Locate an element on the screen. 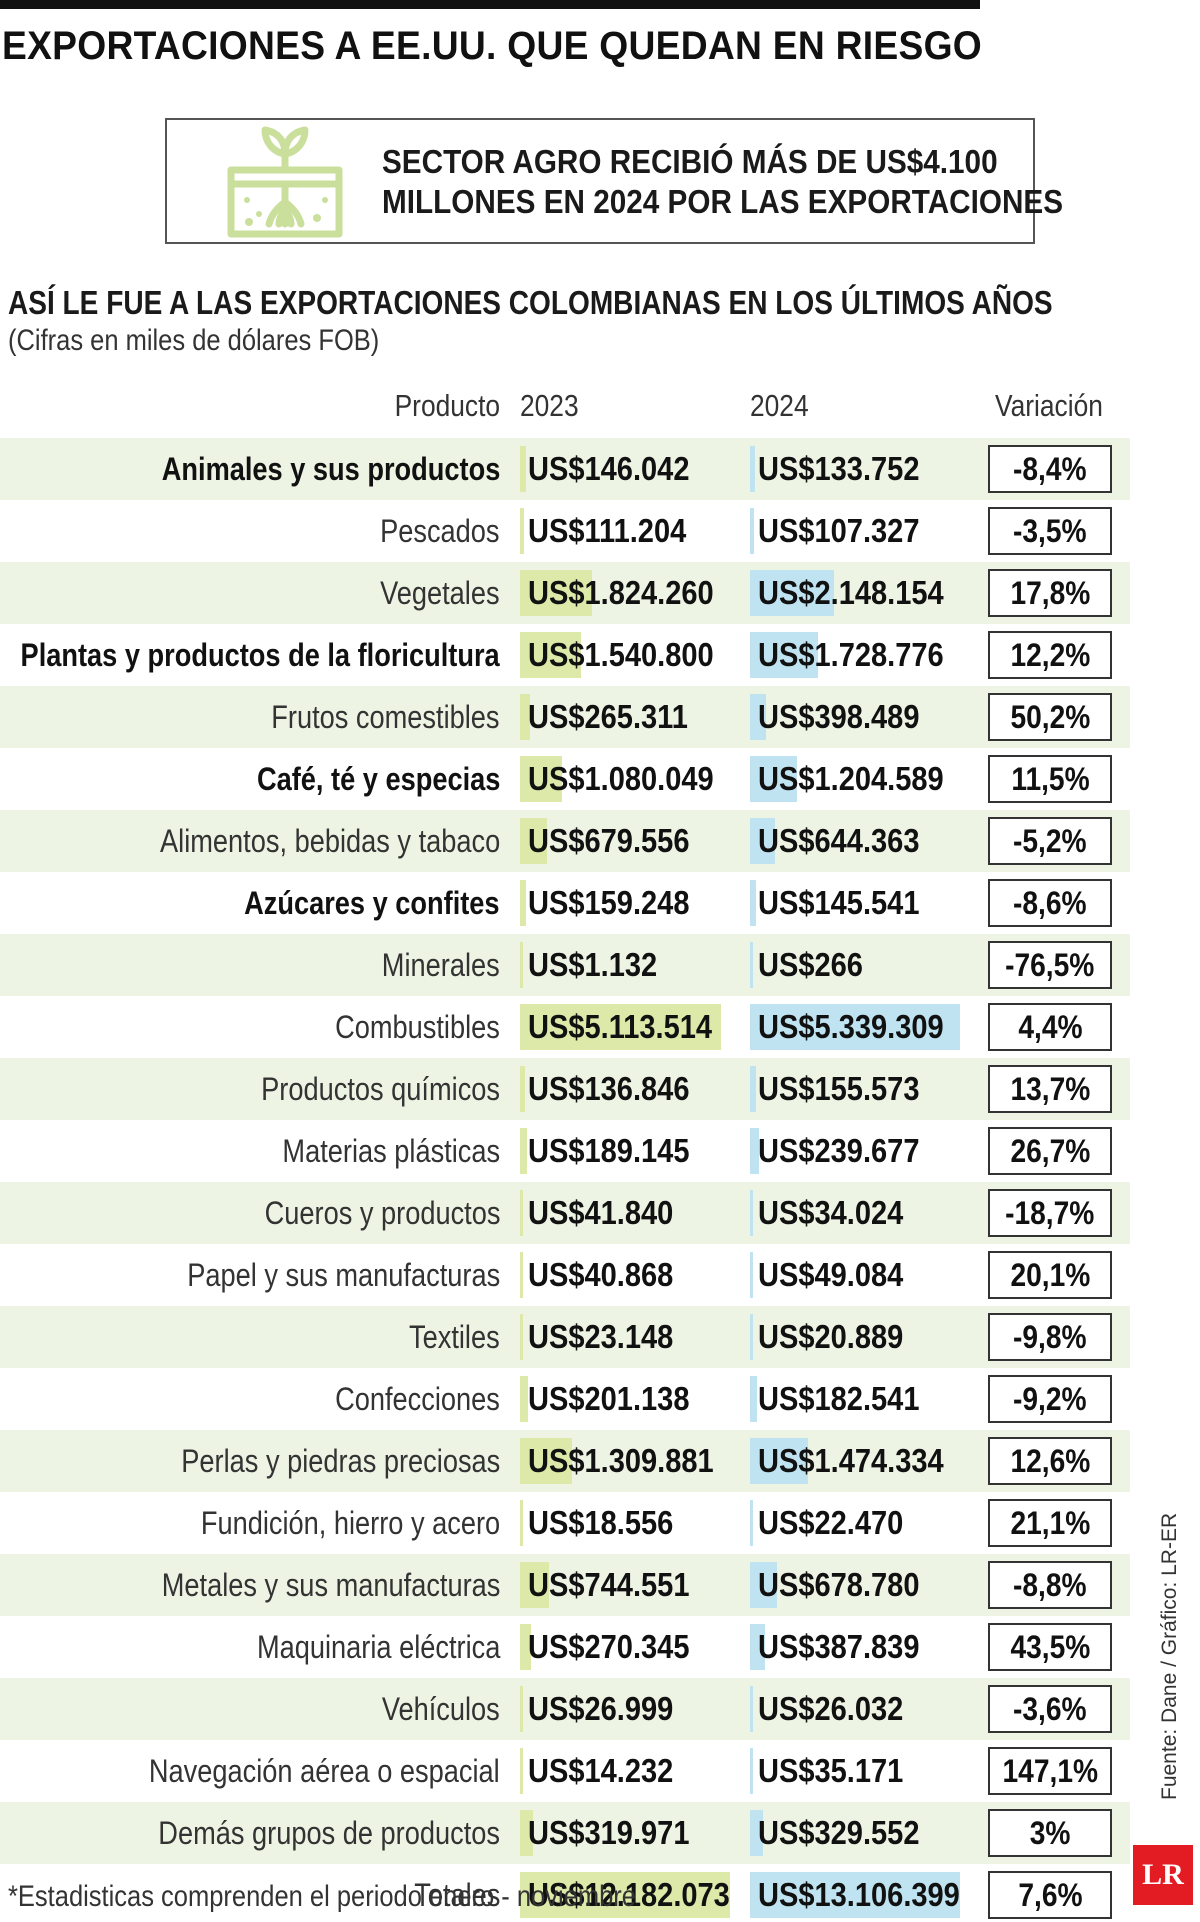 This screenshot has width=1200, height=1922. value-2024: US$133.752 is located at coordinates (839, 468).